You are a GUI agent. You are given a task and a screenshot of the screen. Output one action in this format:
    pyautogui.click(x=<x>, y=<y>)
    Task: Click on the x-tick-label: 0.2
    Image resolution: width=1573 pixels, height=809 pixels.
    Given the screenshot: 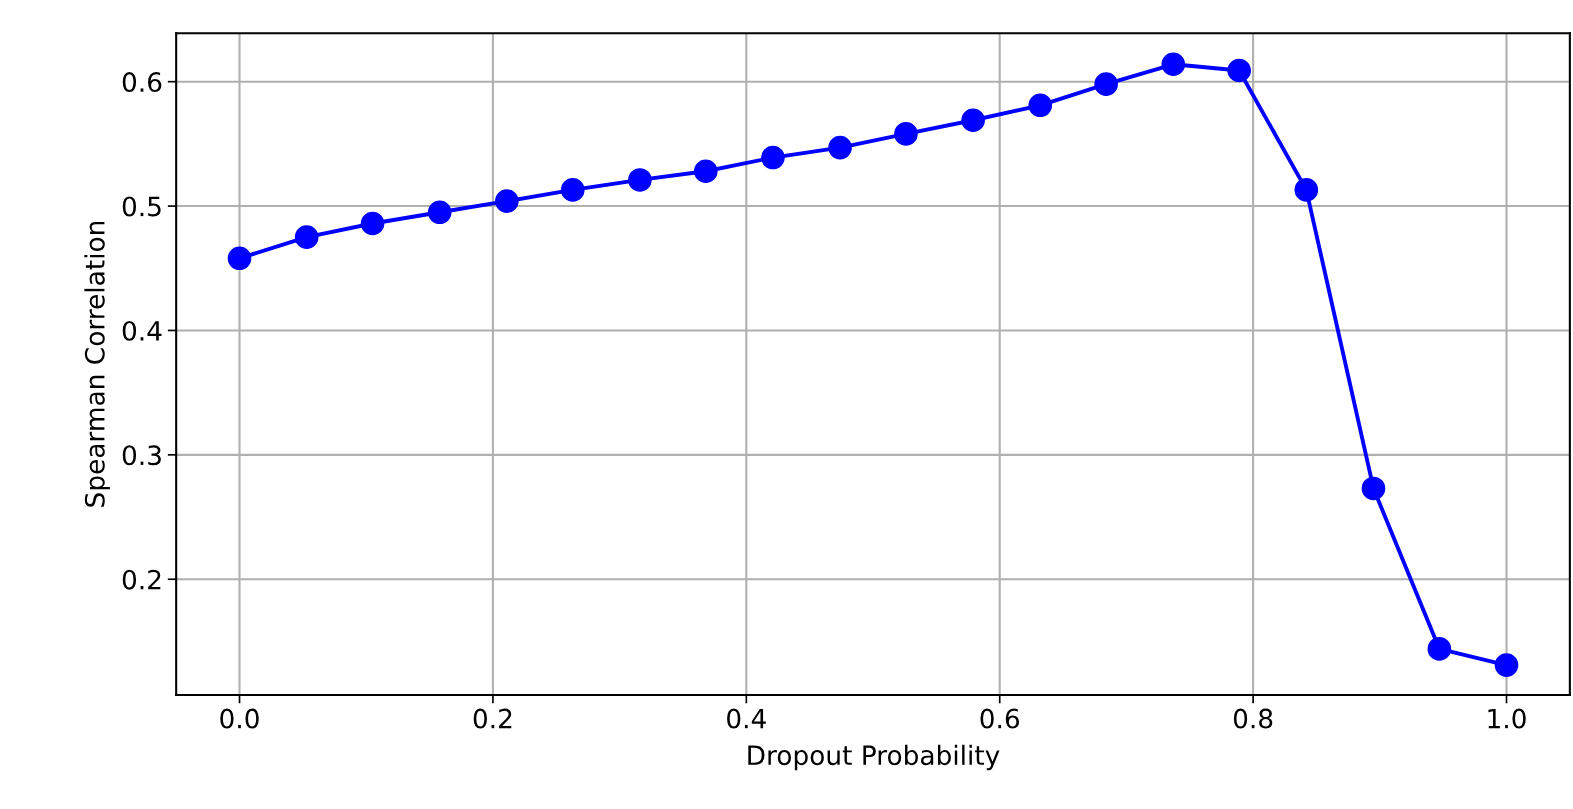 What is the action you would take?
    pyautogui.click(x=492, y=718)
    